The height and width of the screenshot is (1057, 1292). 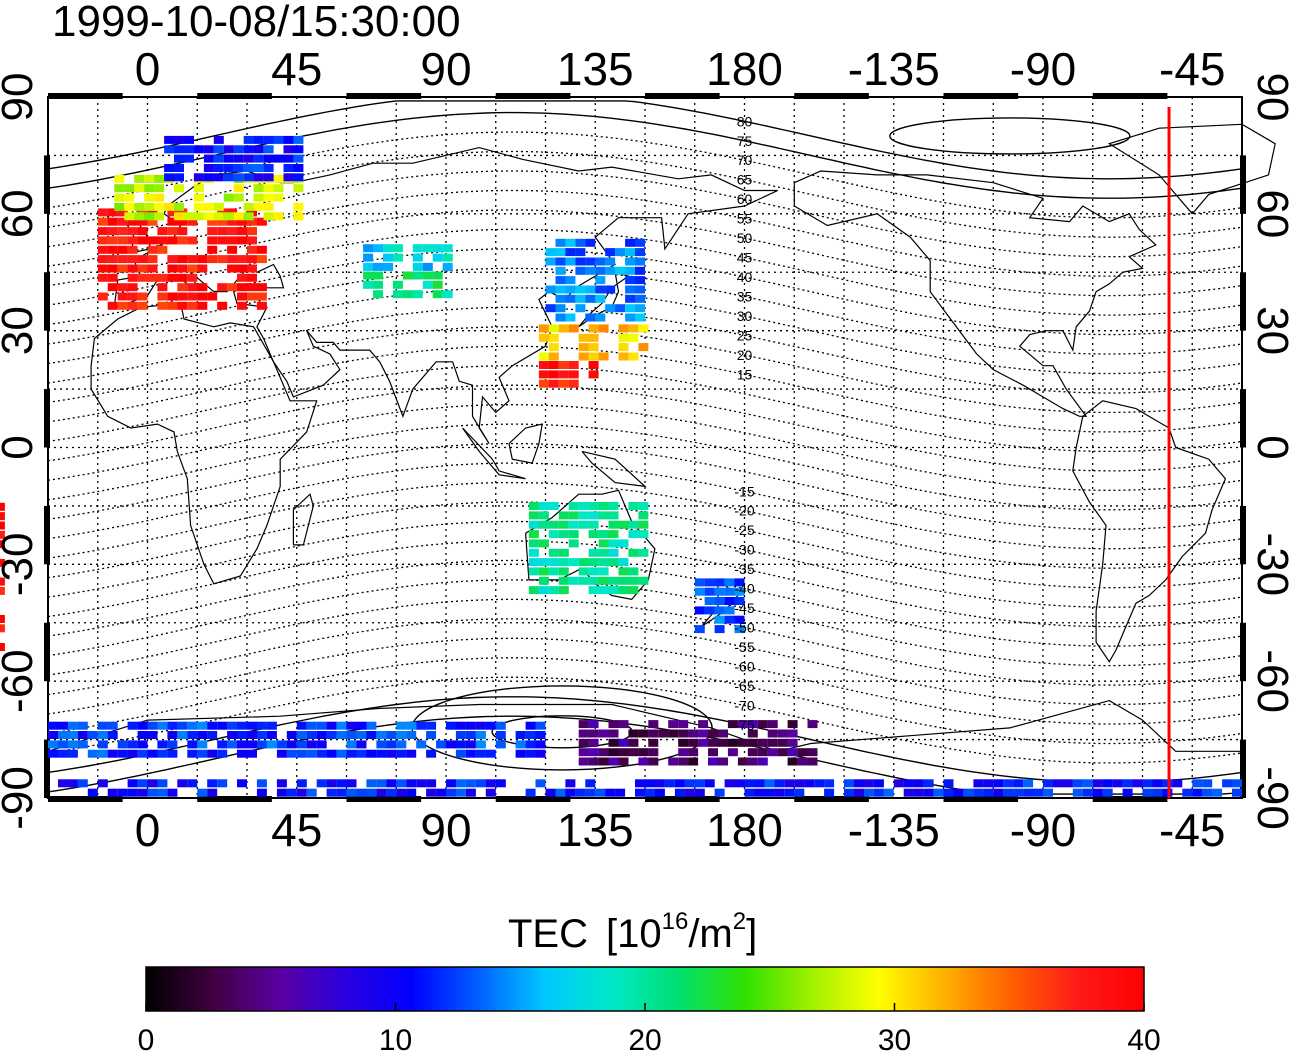 What do you see at coordinates (644, 1040) in the screenshot?
I see `colorbar-tick-label: 20` at bounding box center [644, 1040].